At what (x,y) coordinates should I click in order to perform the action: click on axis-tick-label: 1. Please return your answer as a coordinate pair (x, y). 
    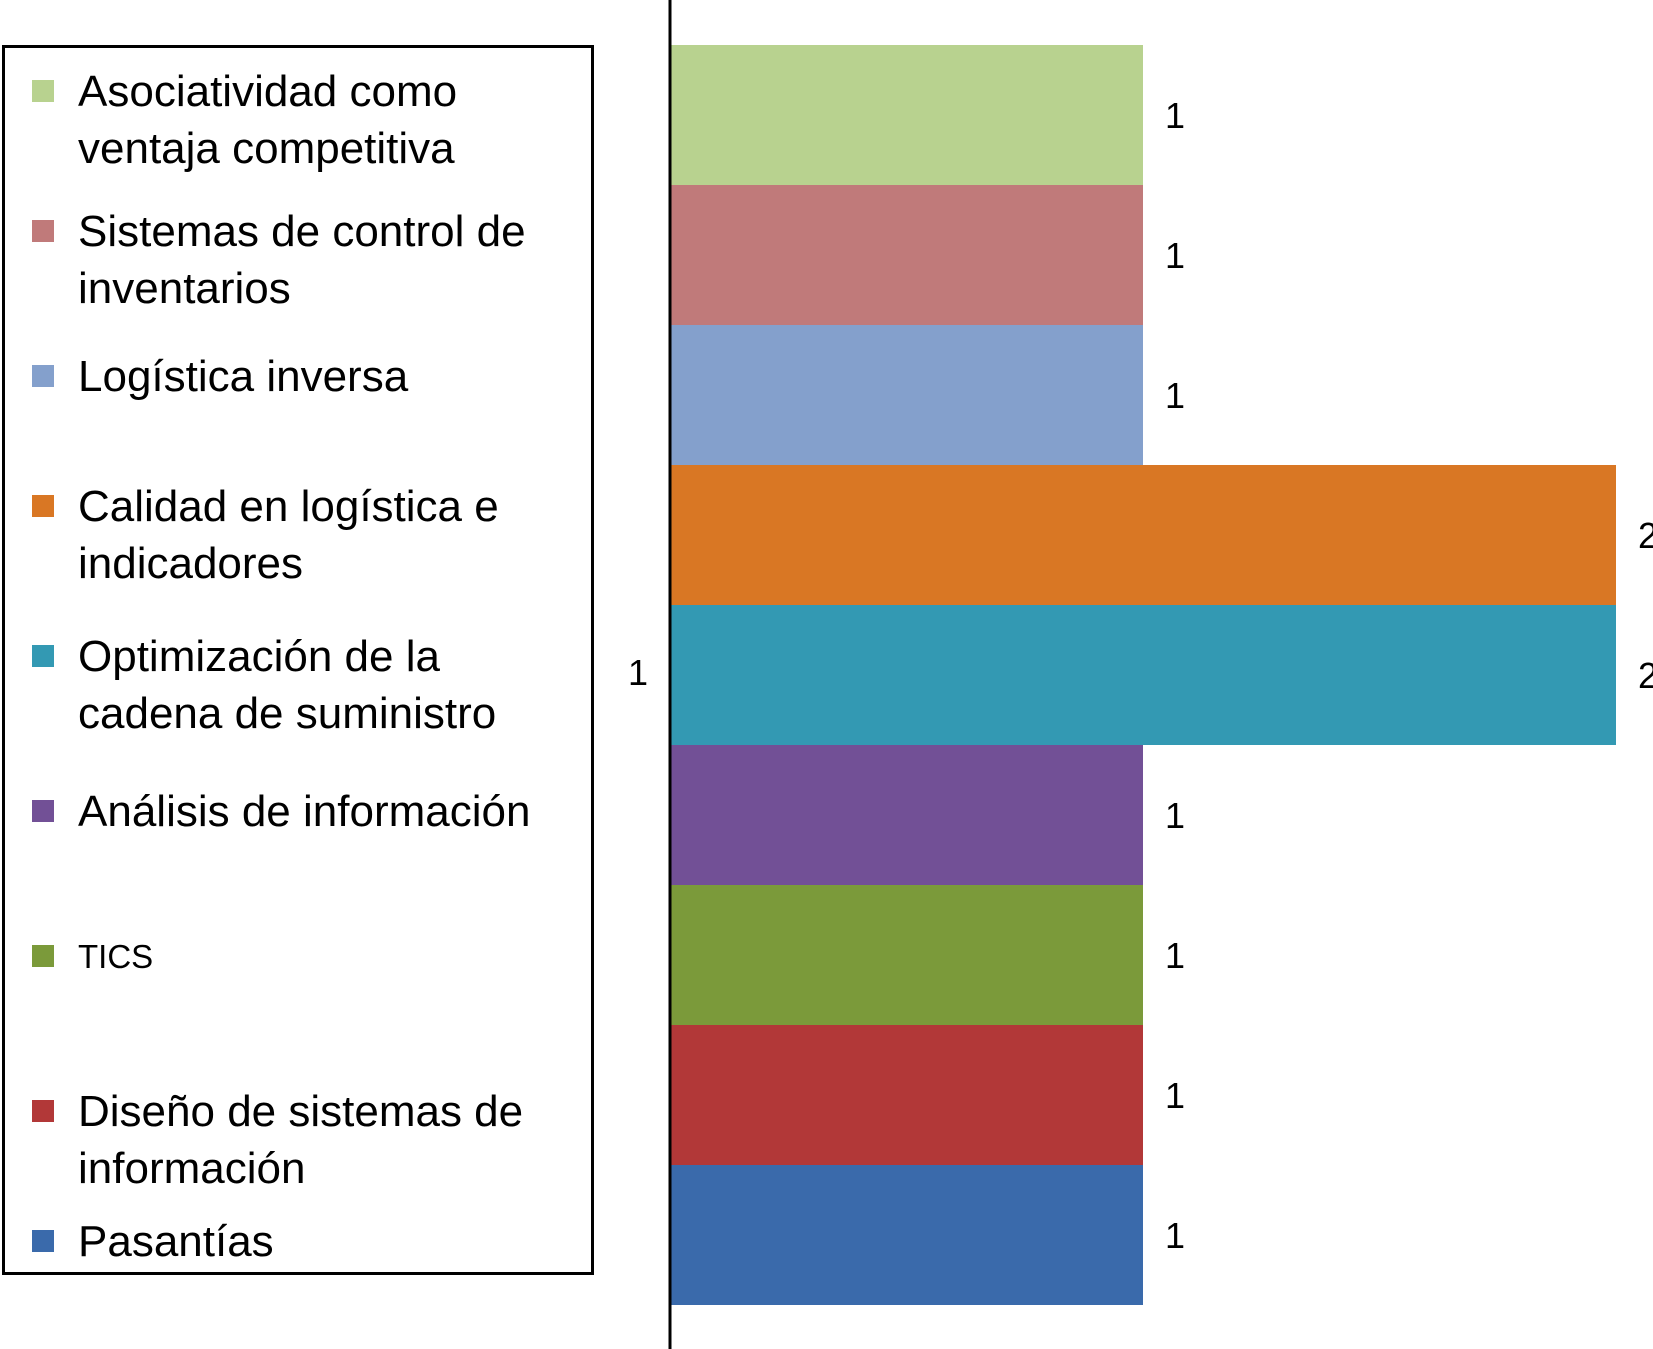
    Looking at the image, I should click on (638, 672).